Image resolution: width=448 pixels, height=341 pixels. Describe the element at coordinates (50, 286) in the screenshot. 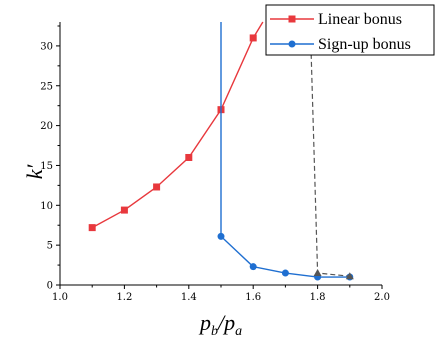

I see `y-tick-label: 0` at that location.